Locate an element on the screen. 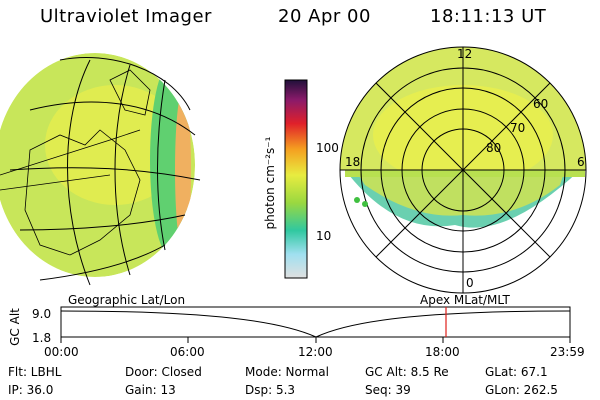 Image resolution: width=600 pixels, height=400 pixels. timeline-axis-title: GC Alt is located at coordinates (14, 327).